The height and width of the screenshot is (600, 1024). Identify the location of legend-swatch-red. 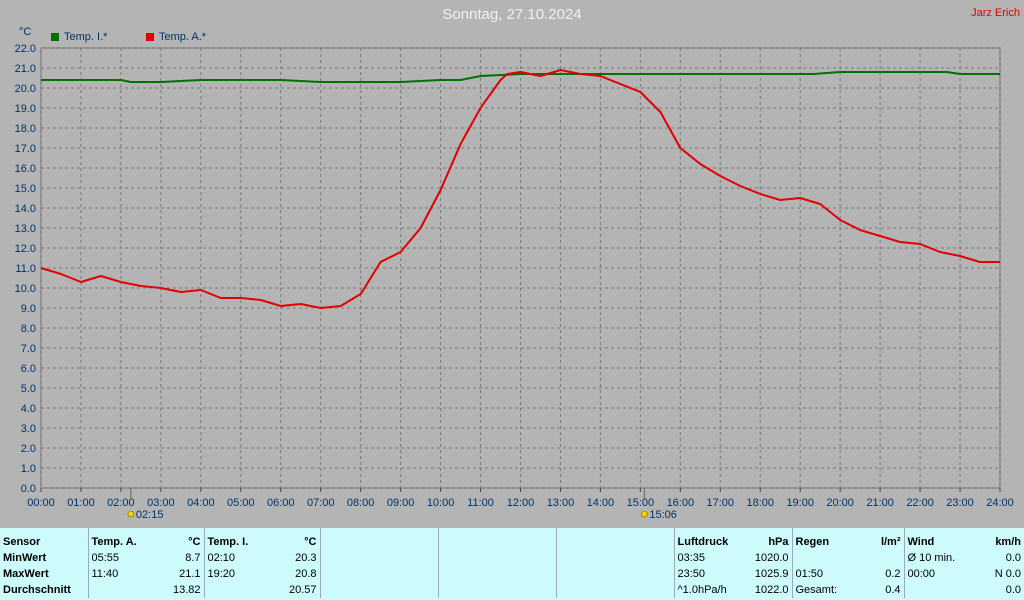
(150, 37).